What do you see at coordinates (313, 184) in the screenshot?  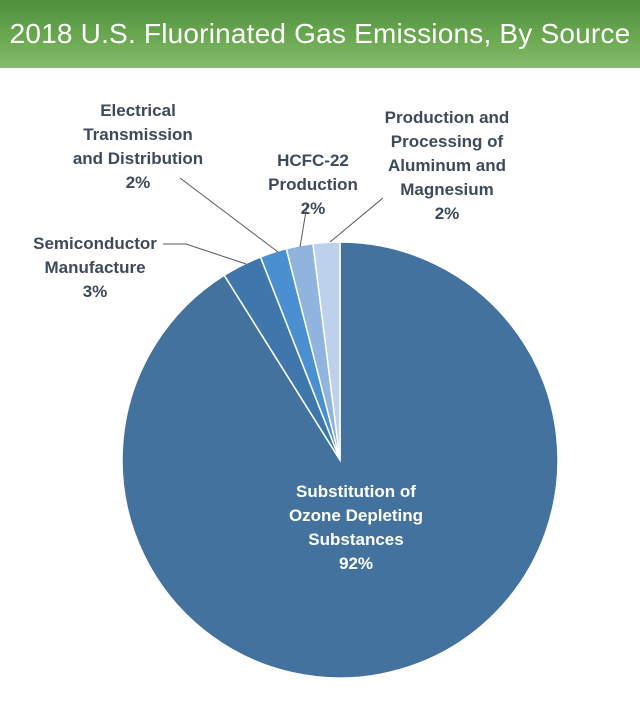 I see `slice-label-3: HCFC-22 Production 2%` at bounding box center [313, 184].